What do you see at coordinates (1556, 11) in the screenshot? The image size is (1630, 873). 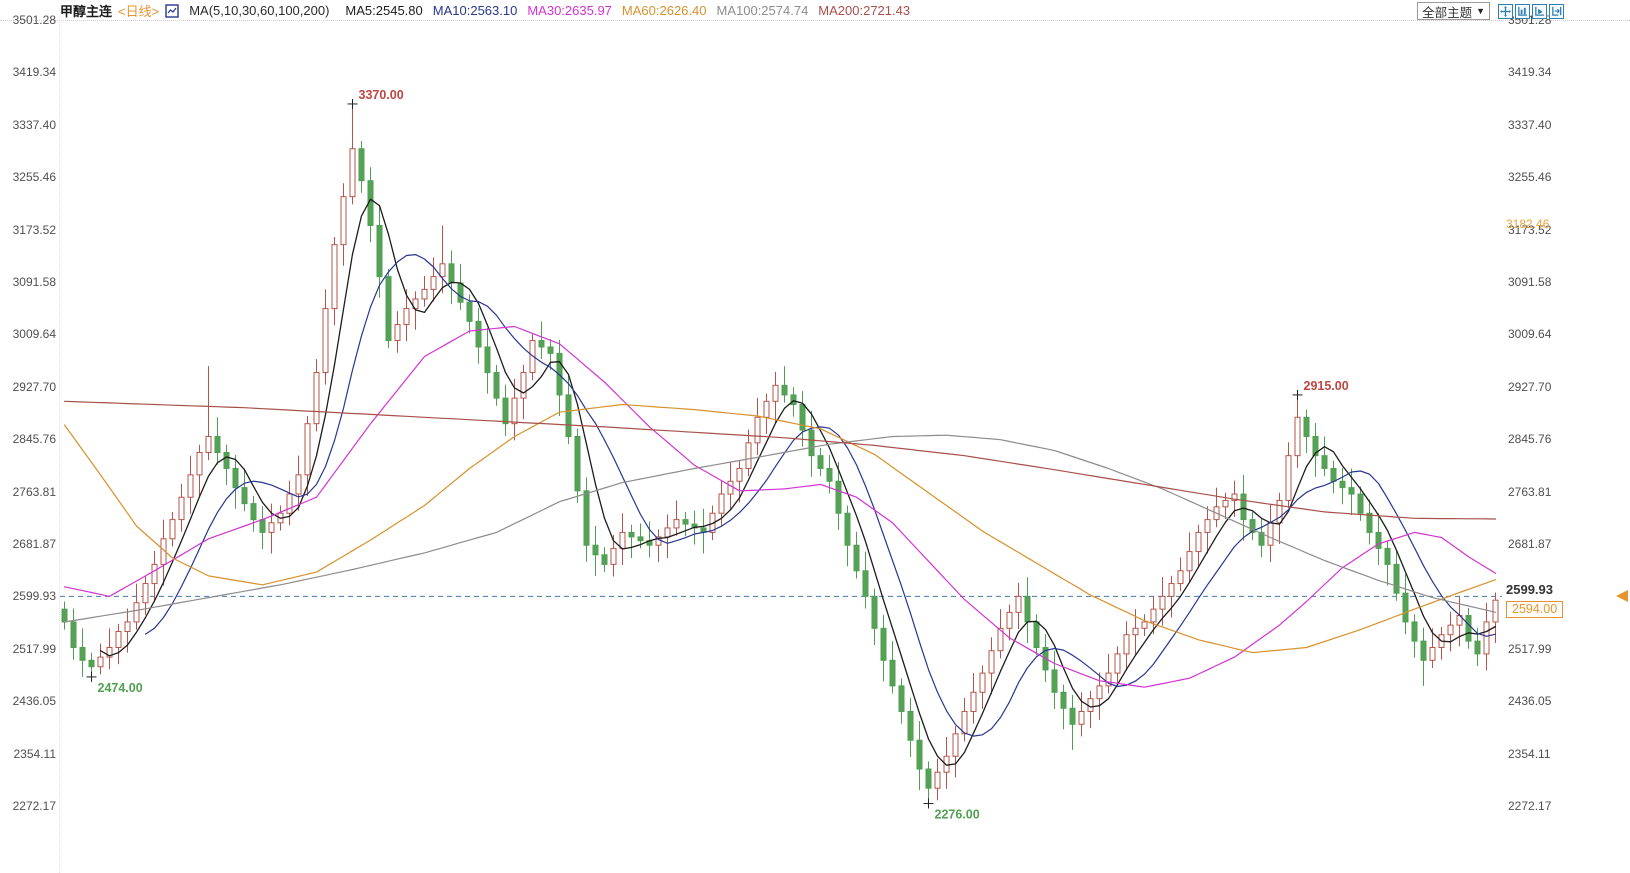 I see `scroll-latest-icon` at bounding box center [1556, 11].